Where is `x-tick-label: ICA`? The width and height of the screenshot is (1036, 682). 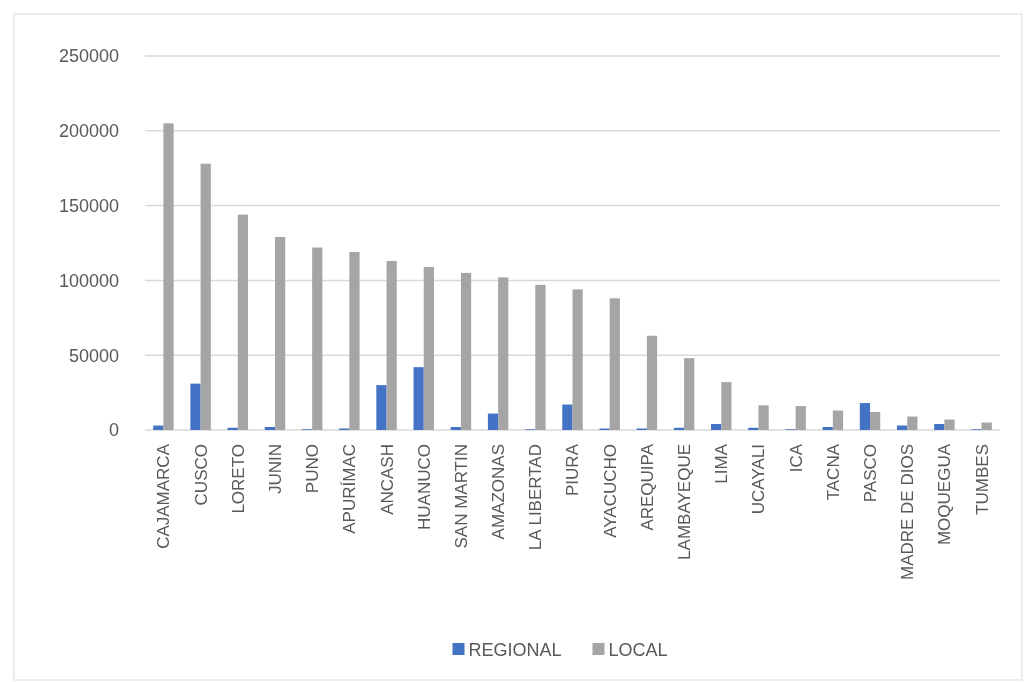 x-tick-label: ICA is located at coordinates (796, 458).